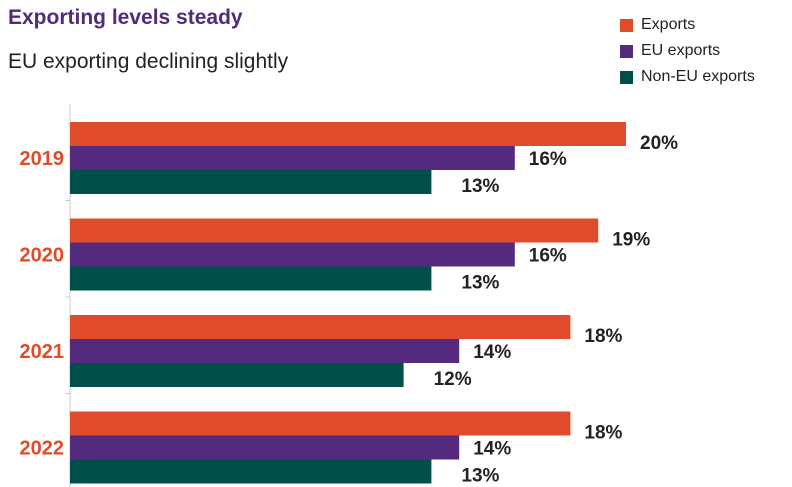 The height and width of the screenshot is (487, 792). What do you see at coordinates (348, 134) in the screenshot?
I see `bar-exports-2019` at bounding box center [348, 134].